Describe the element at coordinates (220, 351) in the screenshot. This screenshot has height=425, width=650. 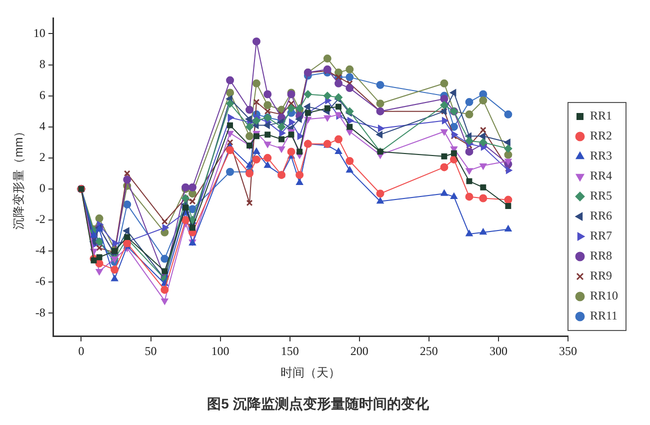
I see `x-tick-label: 100` at that location.